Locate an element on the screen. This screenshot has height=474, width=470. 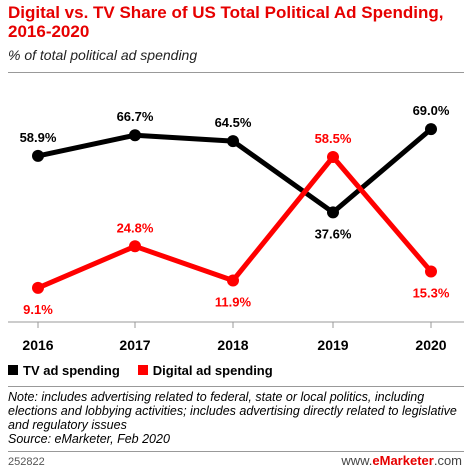
data-label-tv: 64.5% is located at coordinates (233, 122).